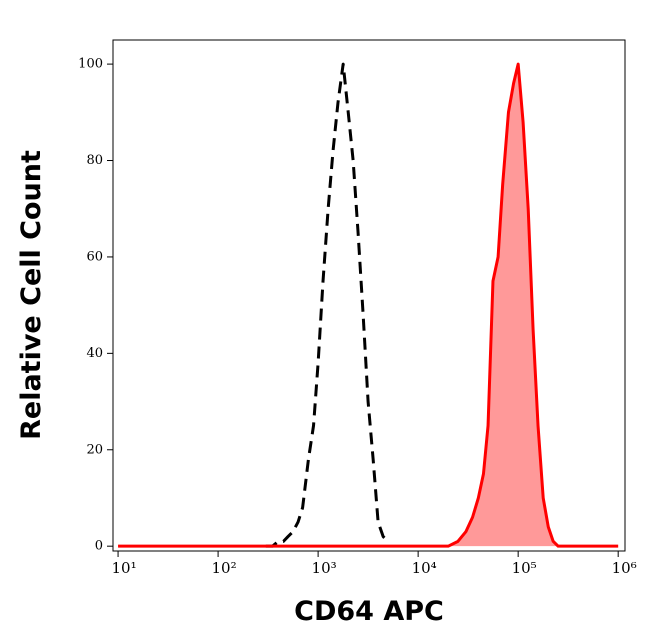  What do you see at coordinates (94, 160) in the screenshot?
I see `y-tick-label: 80` at bounding box center [94, 160].